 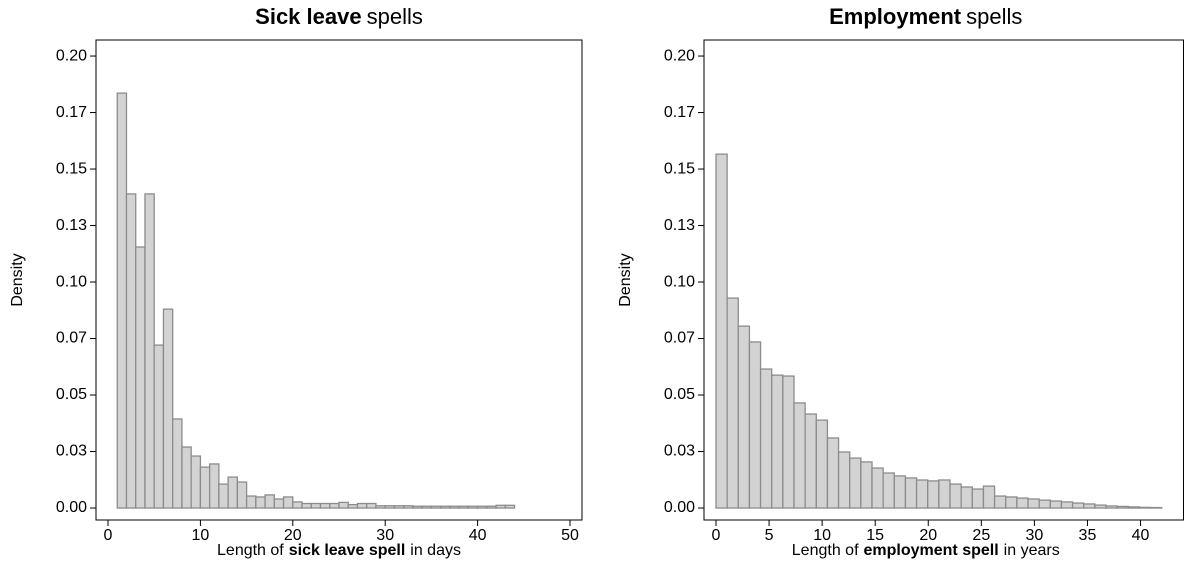 I want to click on x-axis-label: Length of sick leave spell in days, so click(x=339, y=550).